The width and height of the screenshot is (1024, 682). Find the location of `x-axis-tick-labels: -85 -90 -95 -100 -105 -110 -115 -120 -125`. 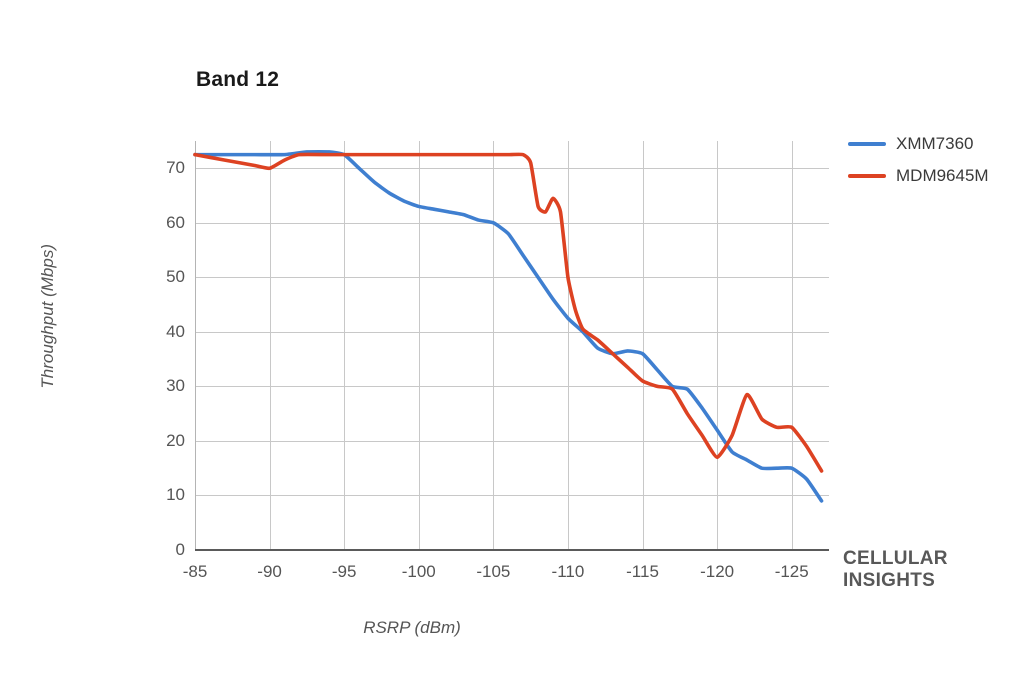

x-axis-tick-labels: -85 -90 -95 -100 -105 -110 -115 -120 -125 is located at coordinates (506, 574).